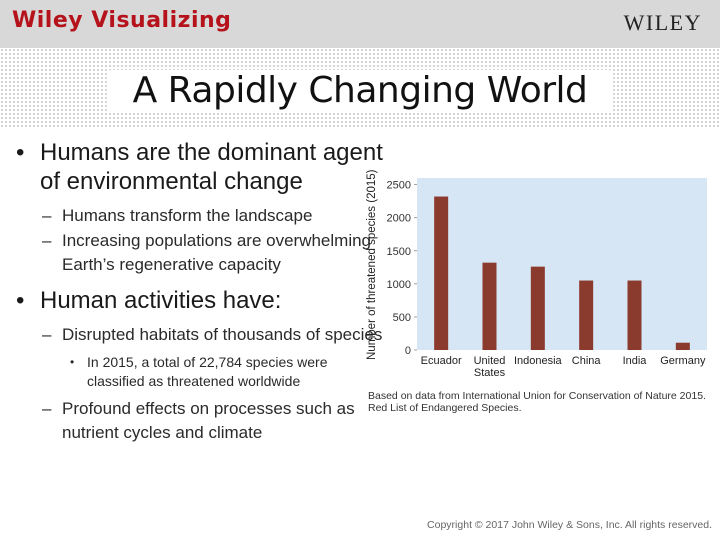 The height and width of the screenshot is (540, 720). I want to click on brand-wiley-visualizing: Wiley Visualizing, so click(122, 20).